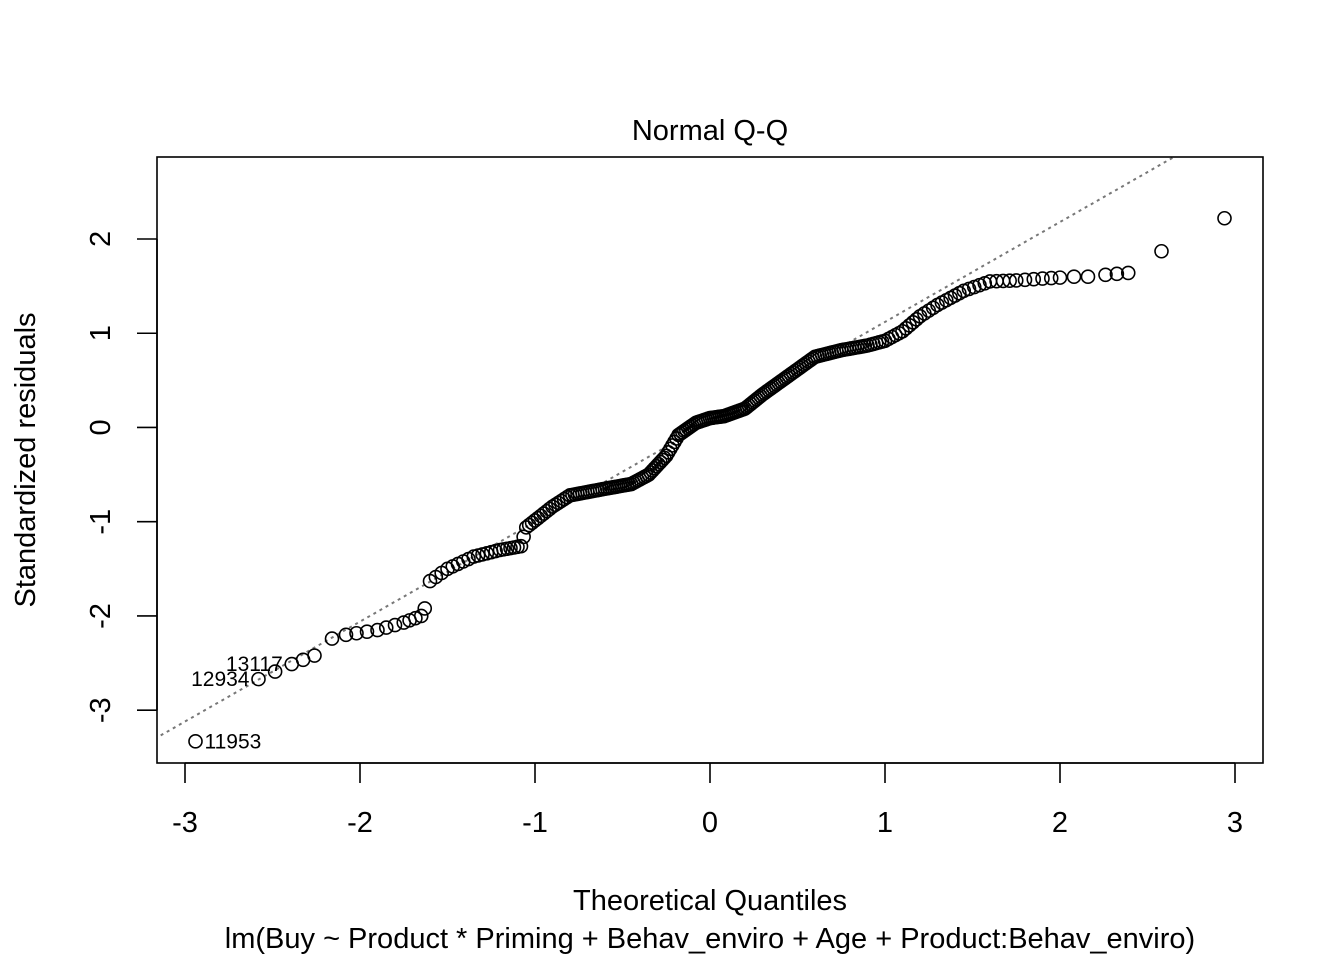 The height and width of the screenshot is (960, 1344). I want to click on x-tick-label: -2, so click(360, 823).